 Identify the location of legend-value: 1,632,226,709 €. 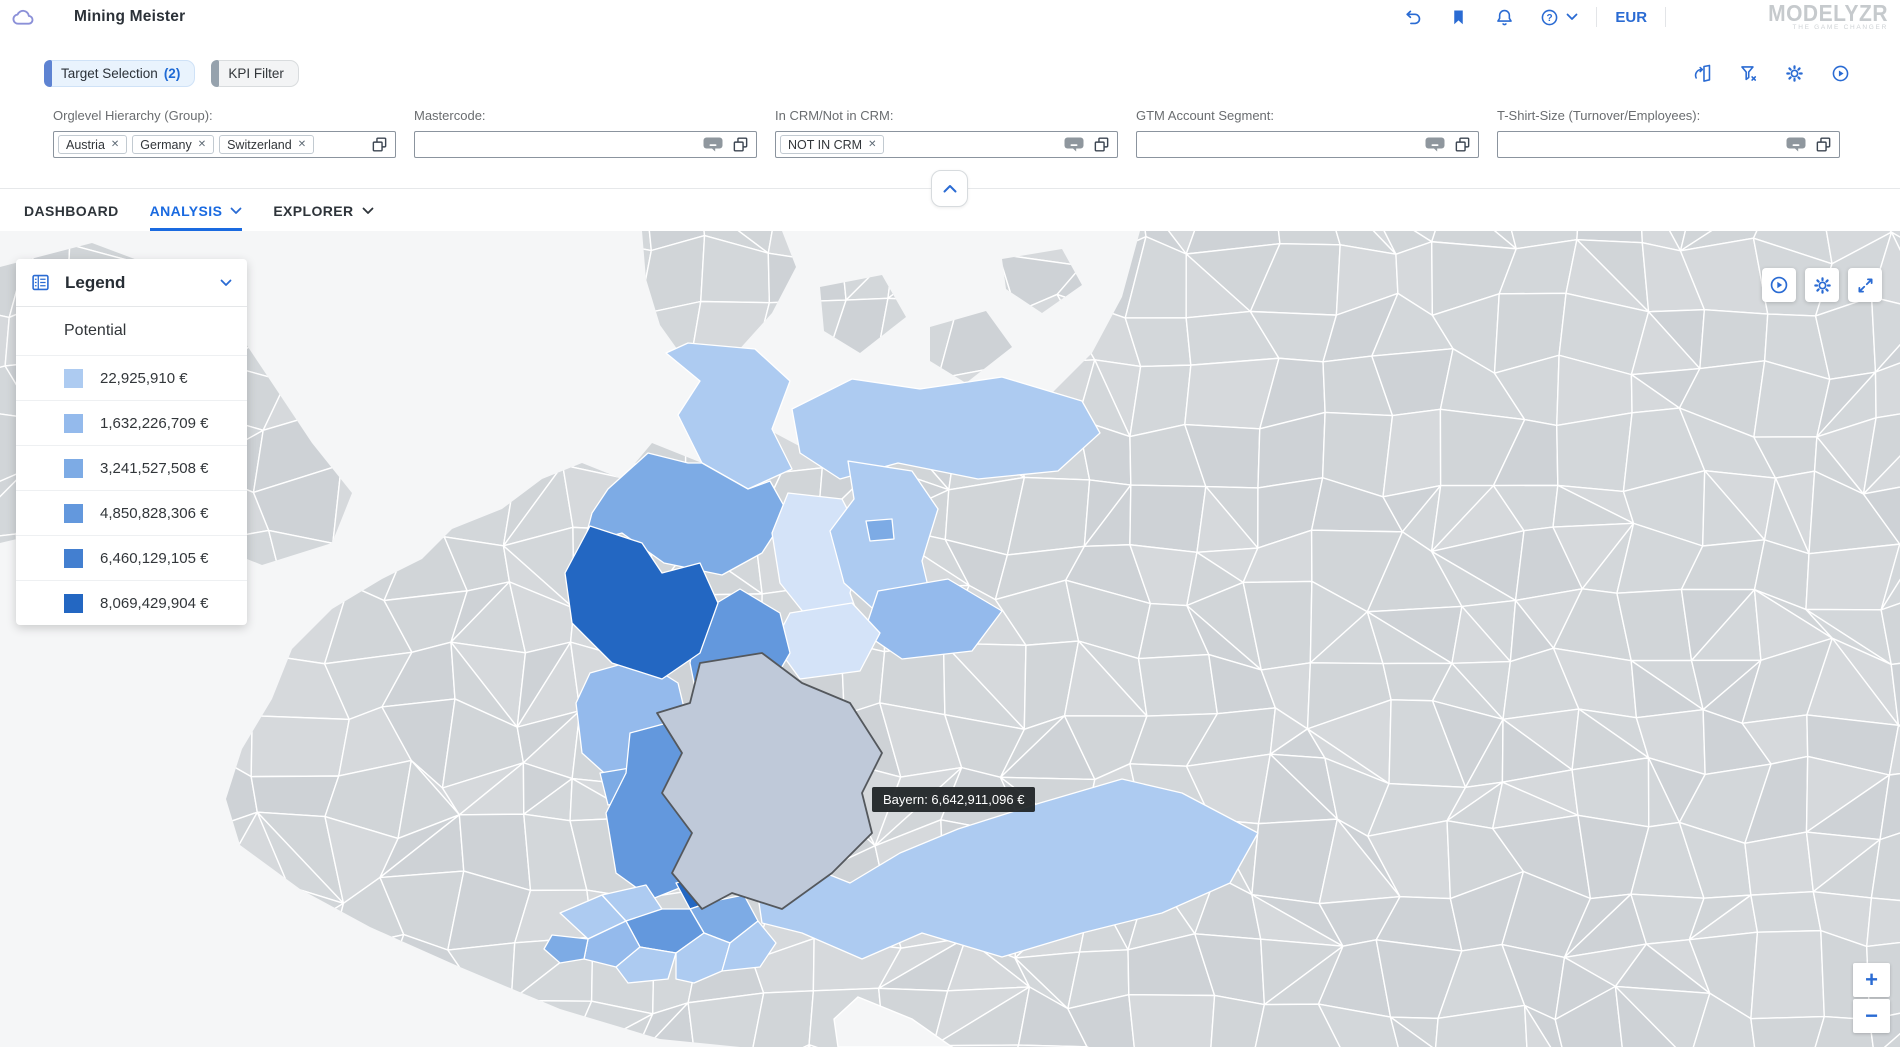
(154, 423).